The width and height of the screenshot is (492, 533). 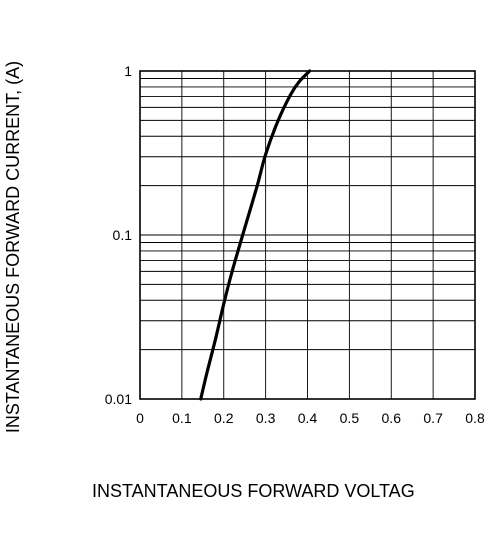 What do you see at coordinates (253, 491) in the screenshot?
I see `x-axis-label: INSTANTANEOUS FORWARD VOLTAG` at bounding box center [253, 491].